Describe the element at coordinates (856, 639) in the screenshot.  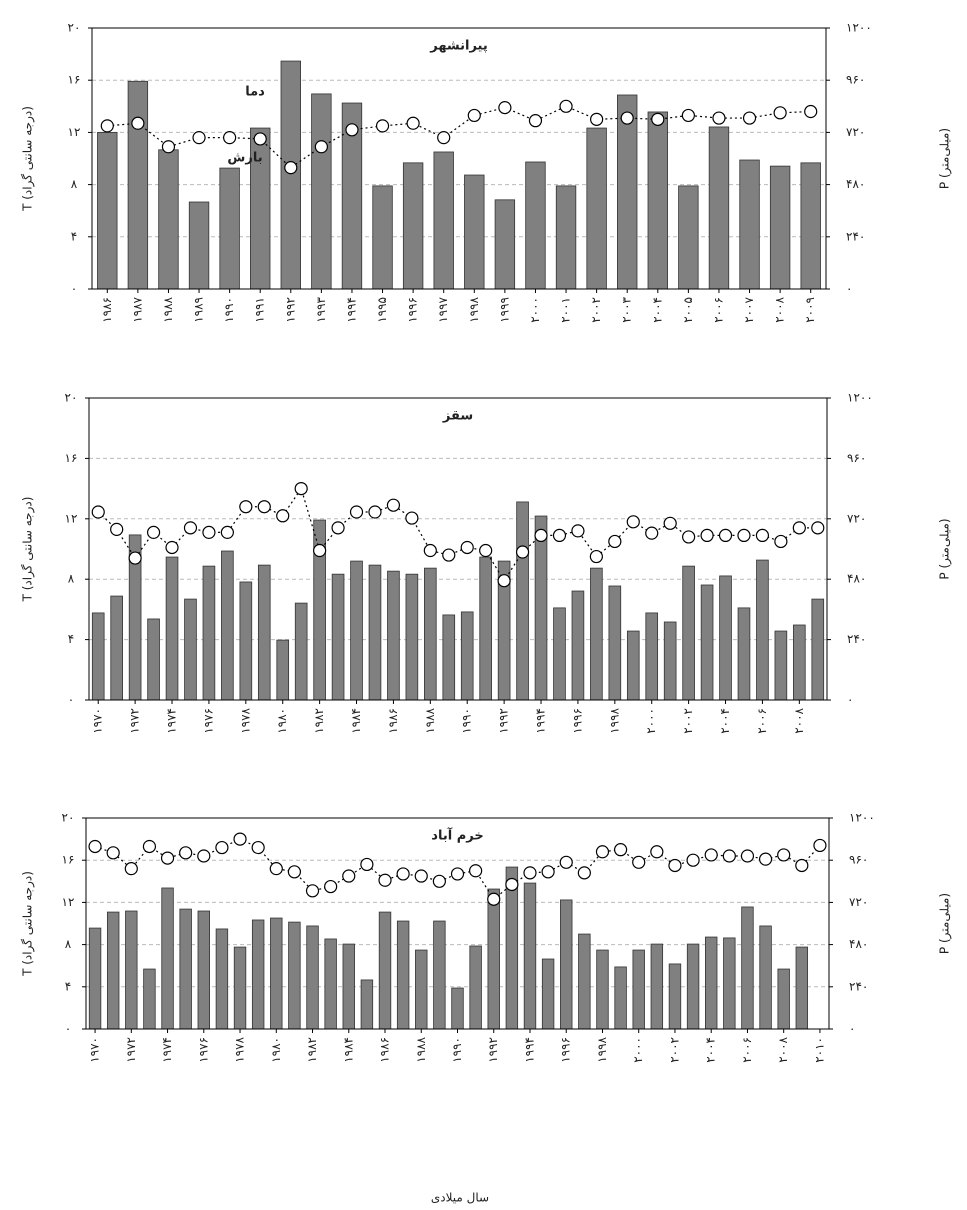
I see `y2-tick-label: ۲۴۰` at that location.